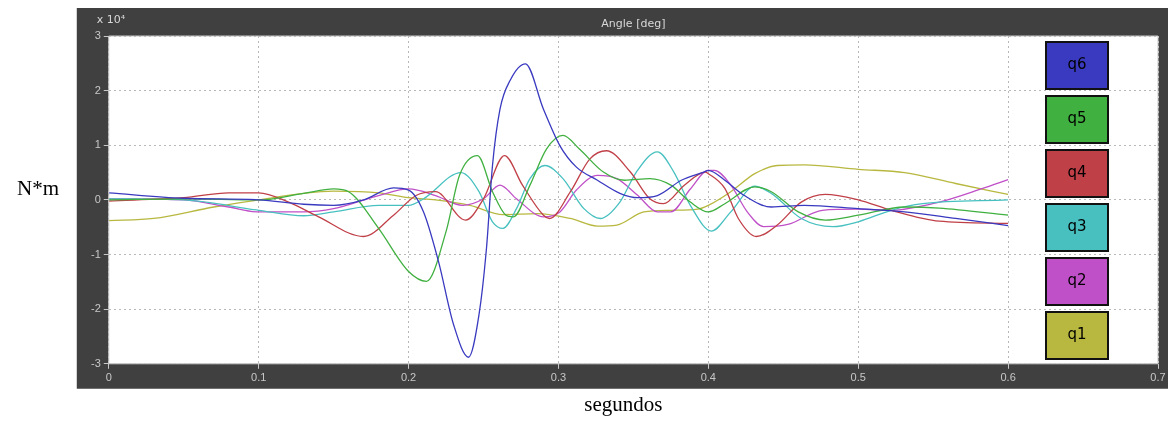 The width and height of the screenshot is (1170, 424). I want to click on x-tick-label: 0.3, so click(558, 377).